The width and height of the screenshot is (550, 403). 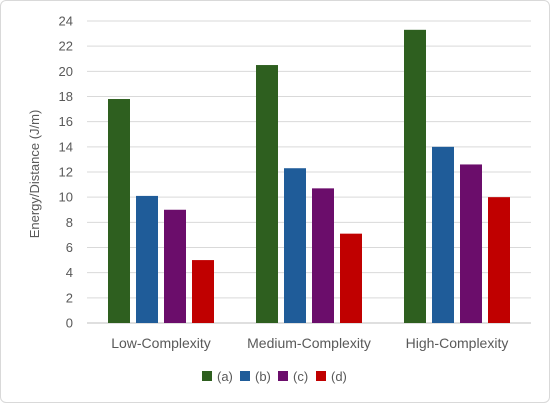 I want to click on legend-item: (c), so click(x=293, y=376).